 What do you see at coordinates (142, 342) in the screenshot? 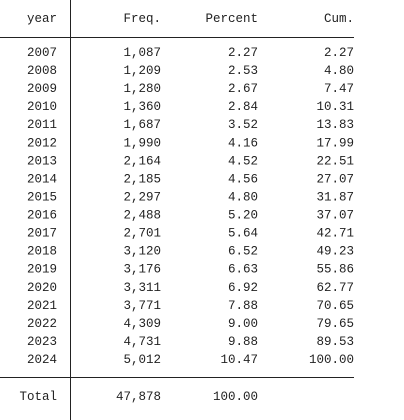
I see `cell: 4,731` at bounding box center [142, 342].